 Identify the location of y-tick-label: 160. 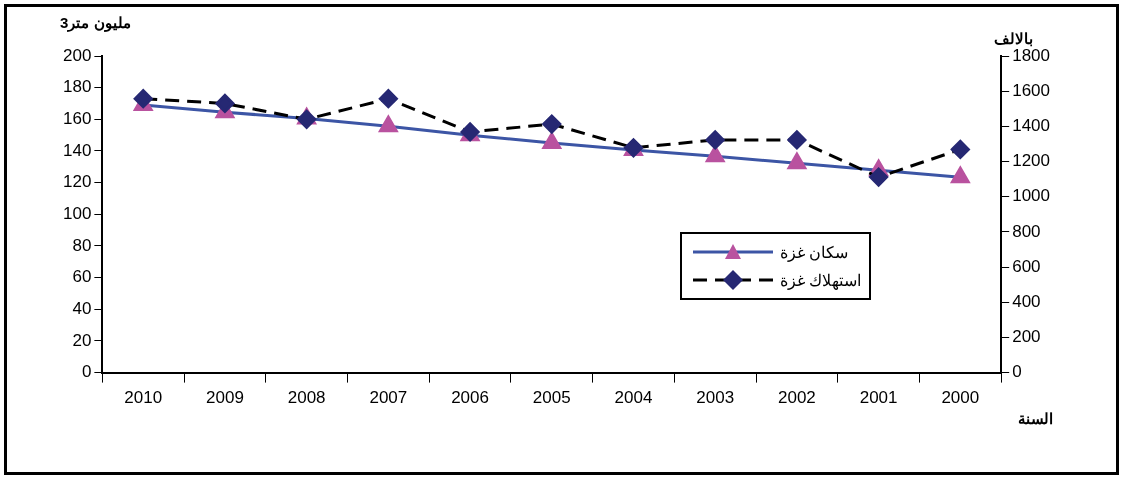
(77, 119).